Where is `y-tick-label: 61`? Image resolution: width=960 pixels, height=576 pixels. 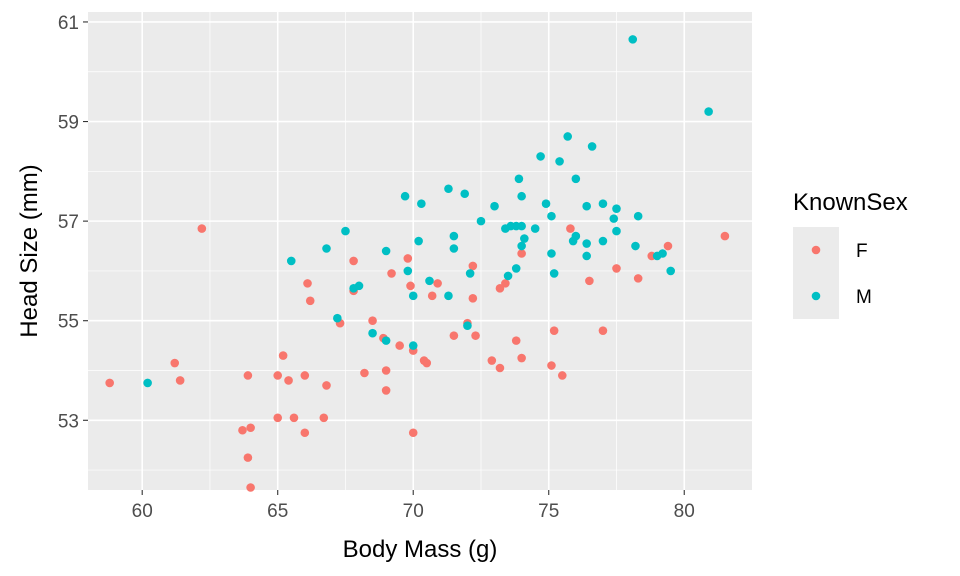 y-tick-label: 61 is located at coordinates (68, 23).